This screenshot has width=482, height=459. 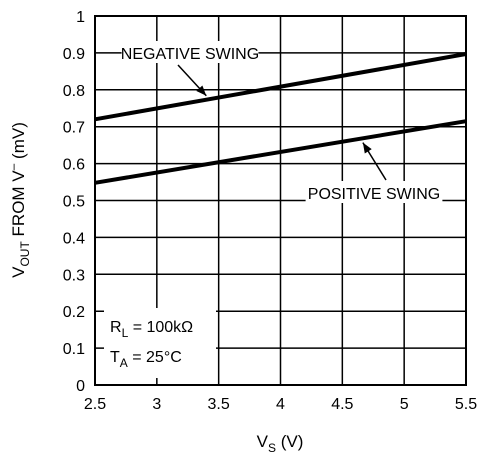 I want to click on x-tick-label: 3, so click(x=156, y=404).